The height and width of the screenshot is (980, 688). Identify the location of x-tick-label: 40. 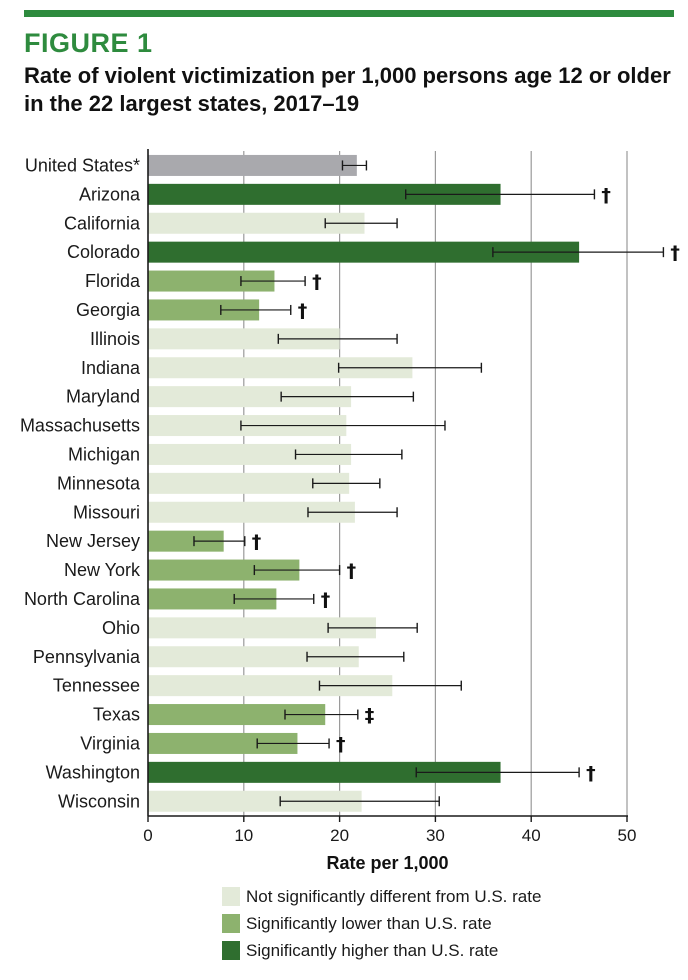
(531, 835).